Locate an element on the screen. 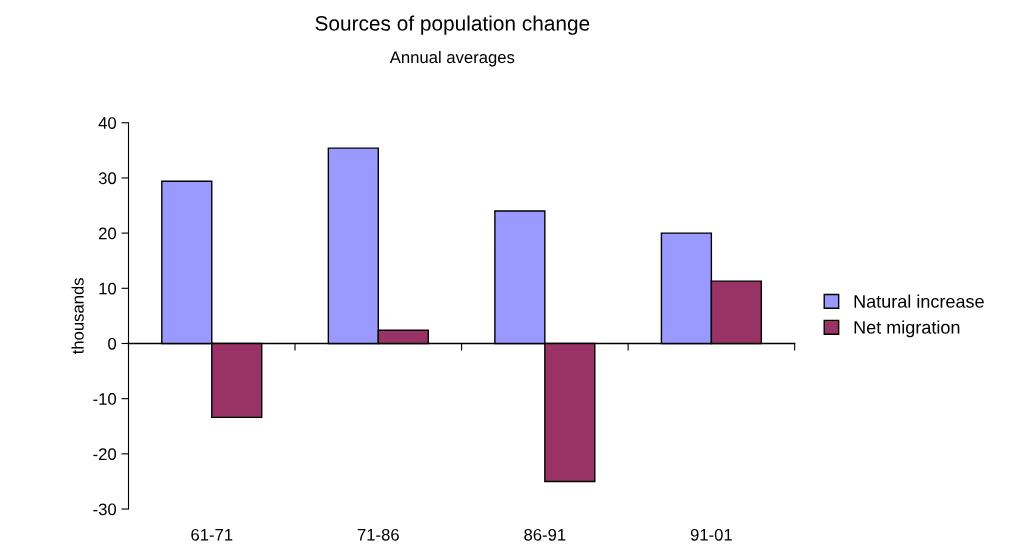 The image size is (1028, 559). y-tick-label: 0 is located at coordinates (112, 343).